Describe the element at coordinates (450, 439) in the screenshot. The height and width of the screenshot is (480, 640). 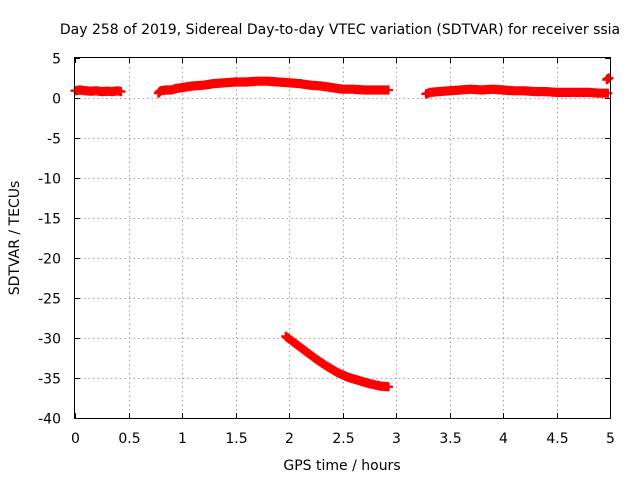
I see `x-tick-label: 3.5` at that location.